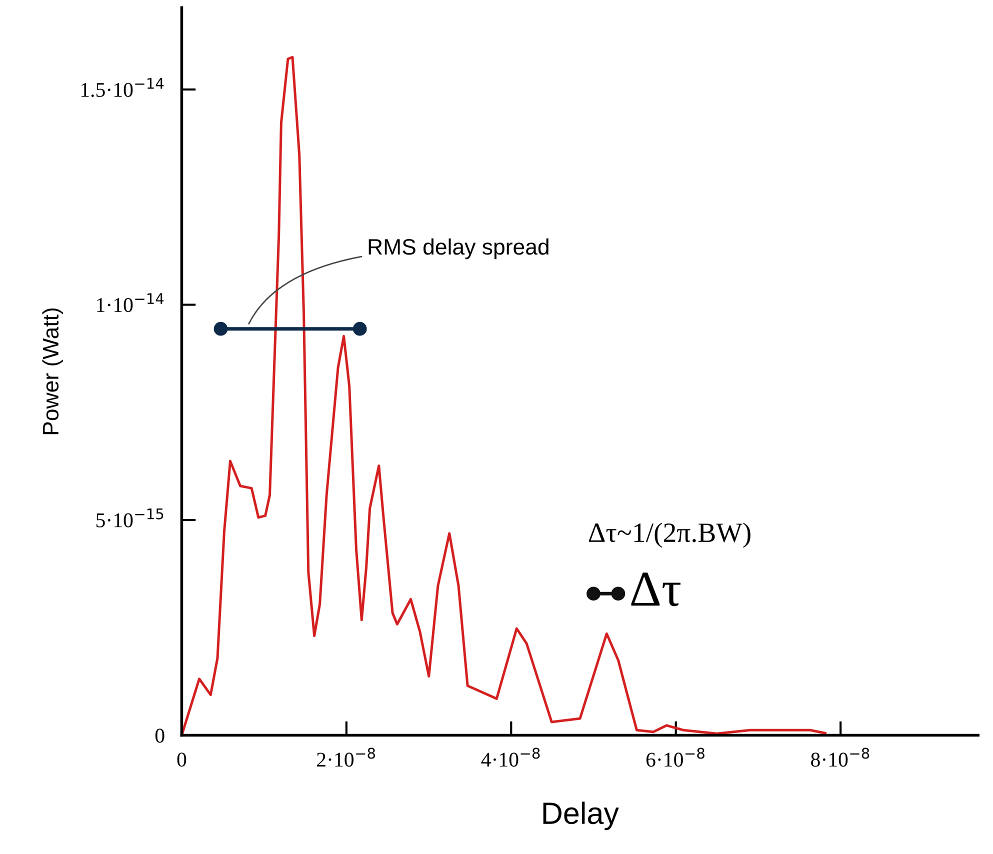  Describe the element at coordinates (581, 816) in the screenshot. I see `x-axis-title: Delay` at that location.